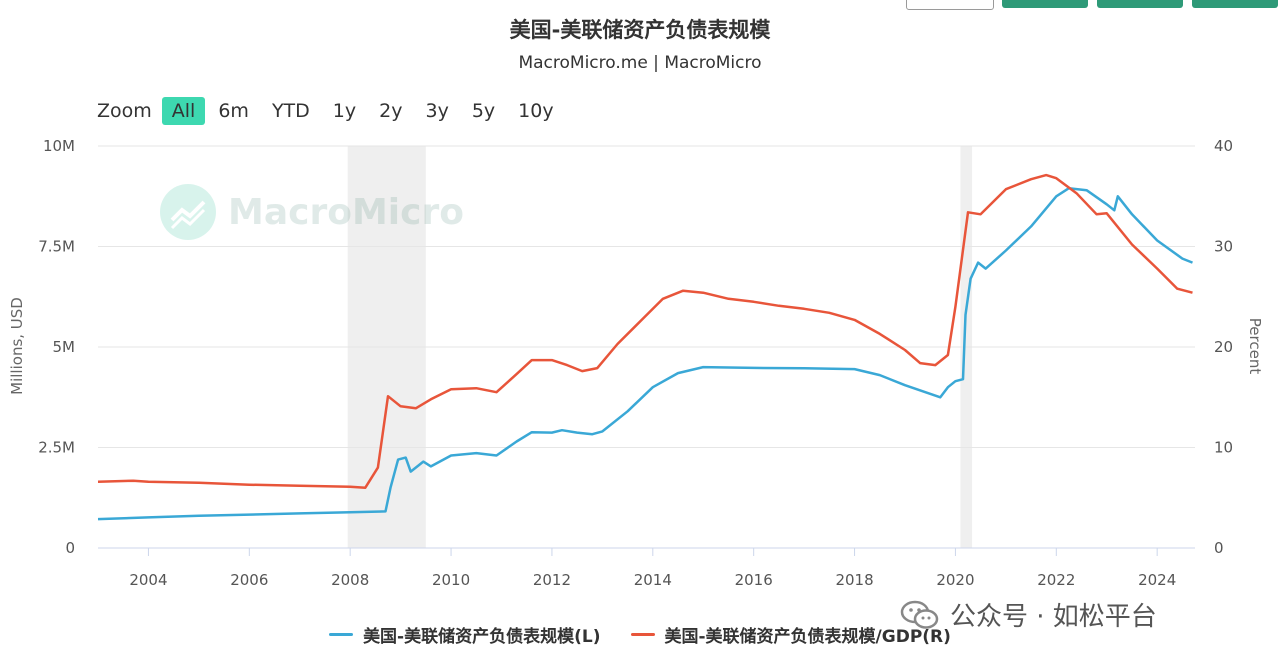 The width and height of the screenshot is (1280, 666). I want to click on legend-item-right-series: 美国-美联储资产负债表规模/GDP(R), so click(790, 634).